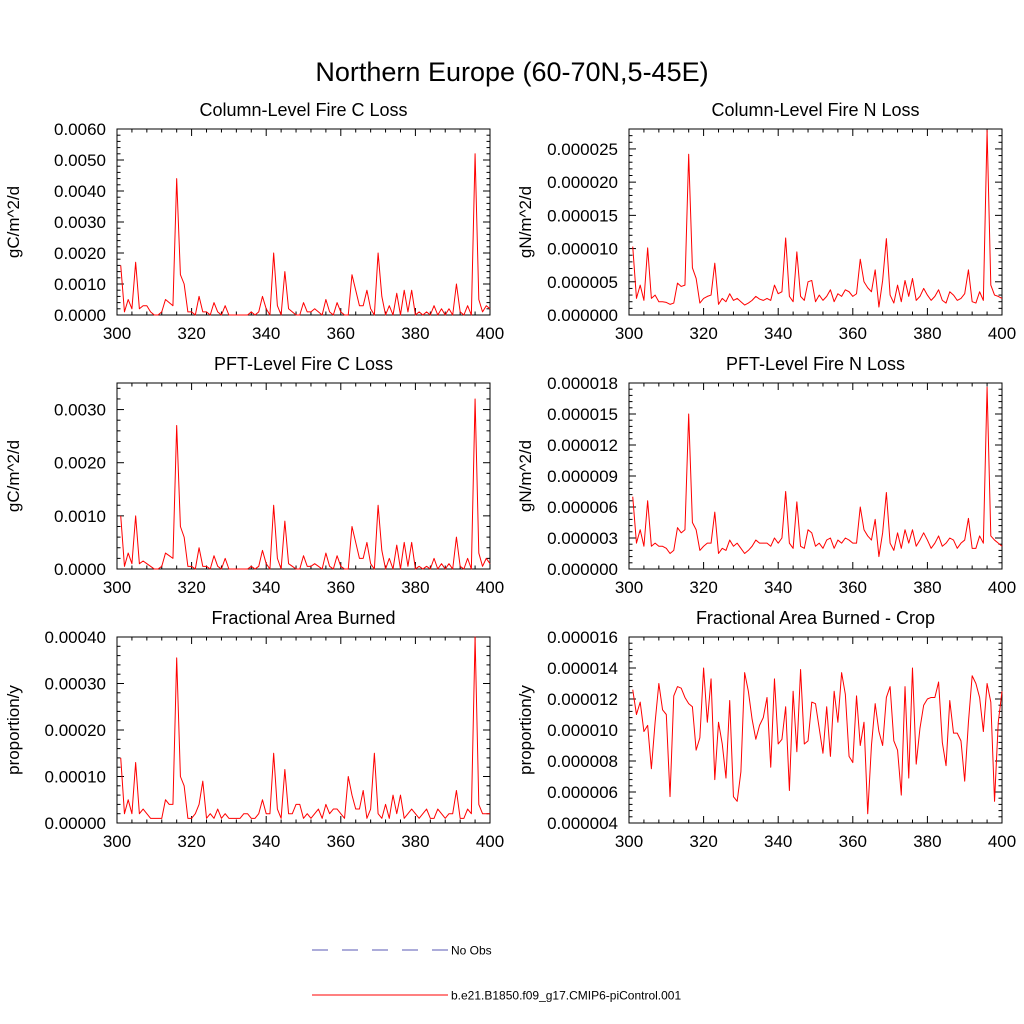 This screenshot has width=1024, height=1024. I want to click on figure-title: Northern Europe (60-70N,5-45E), so click(511, 72).